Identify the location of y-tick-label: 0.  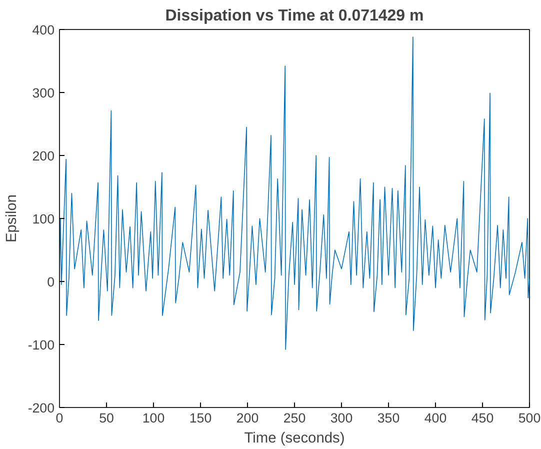
(51, 282).